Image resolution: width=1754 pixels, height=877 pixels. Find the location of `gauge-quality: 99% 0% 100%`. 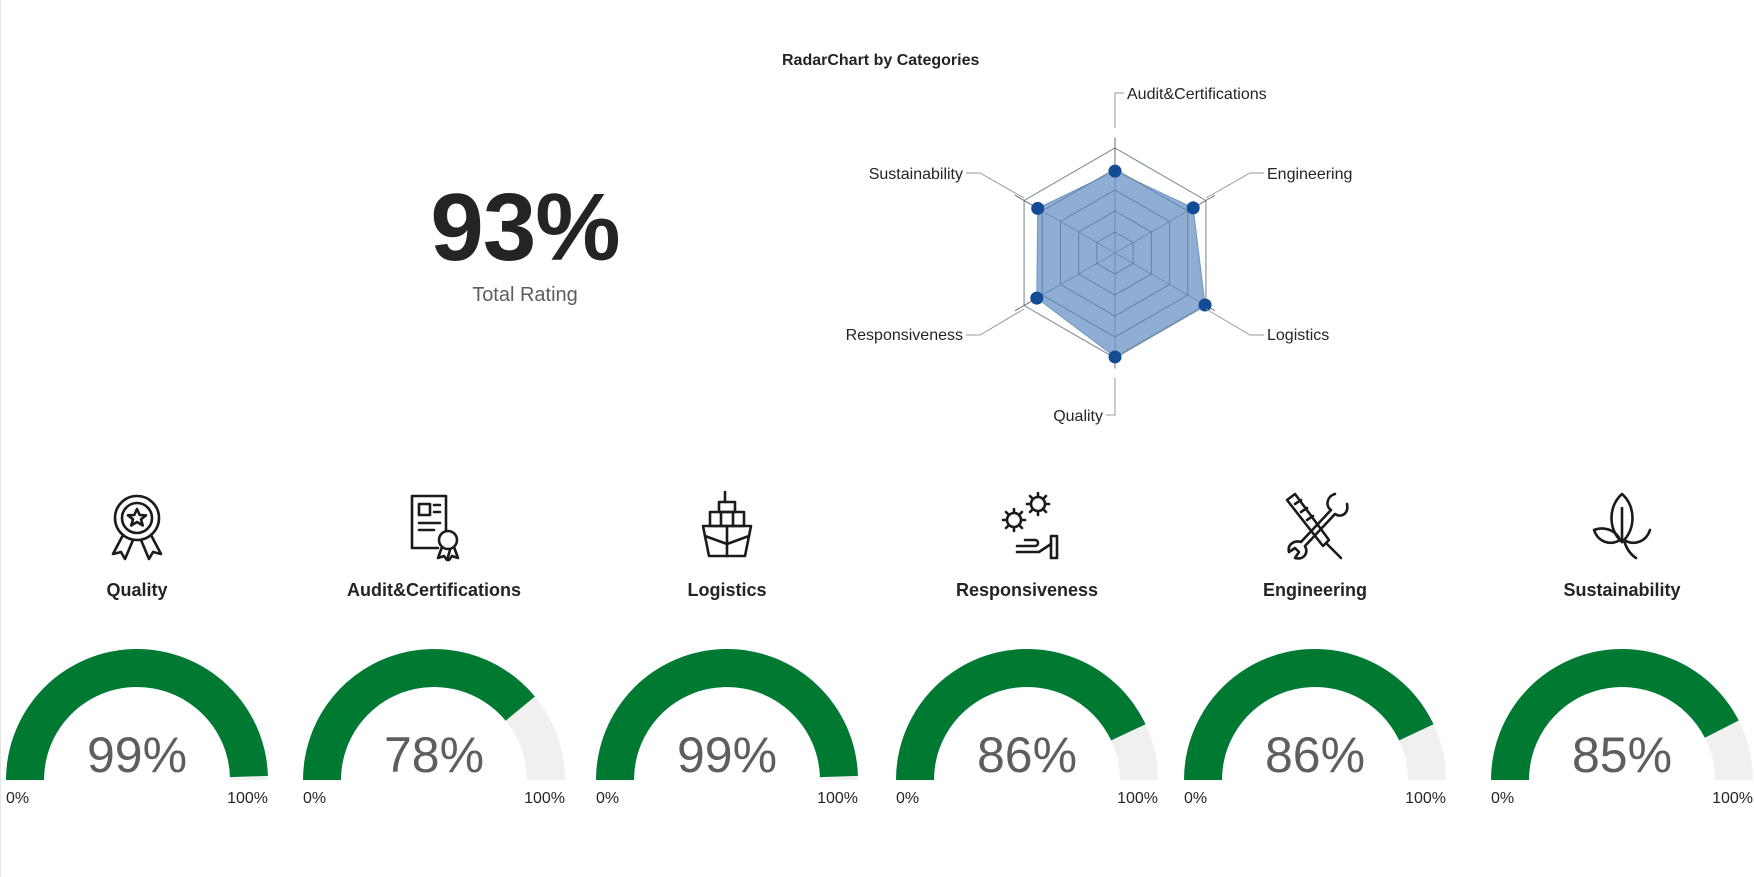

gauge-quality: 99% 0% 100% is located at coordinates (138, 730).